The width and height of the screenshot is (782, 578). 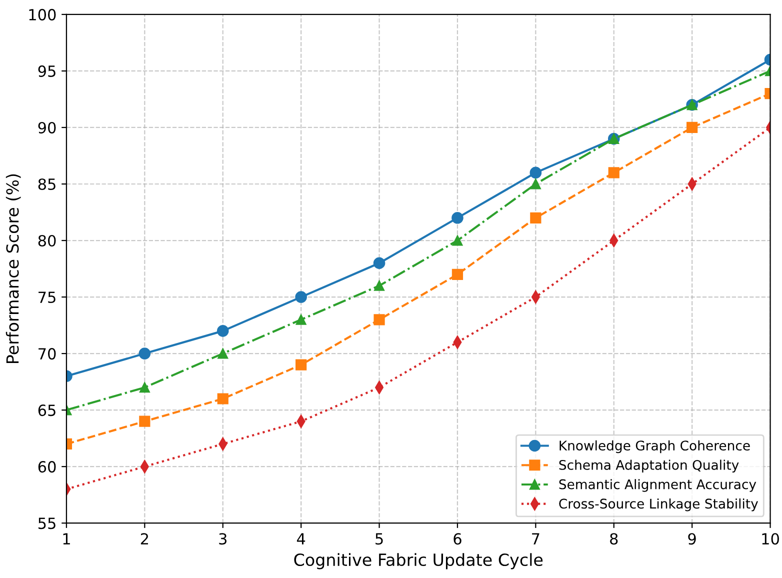 I want to click on x-tick-label: 10, so click(x=770, y=539).